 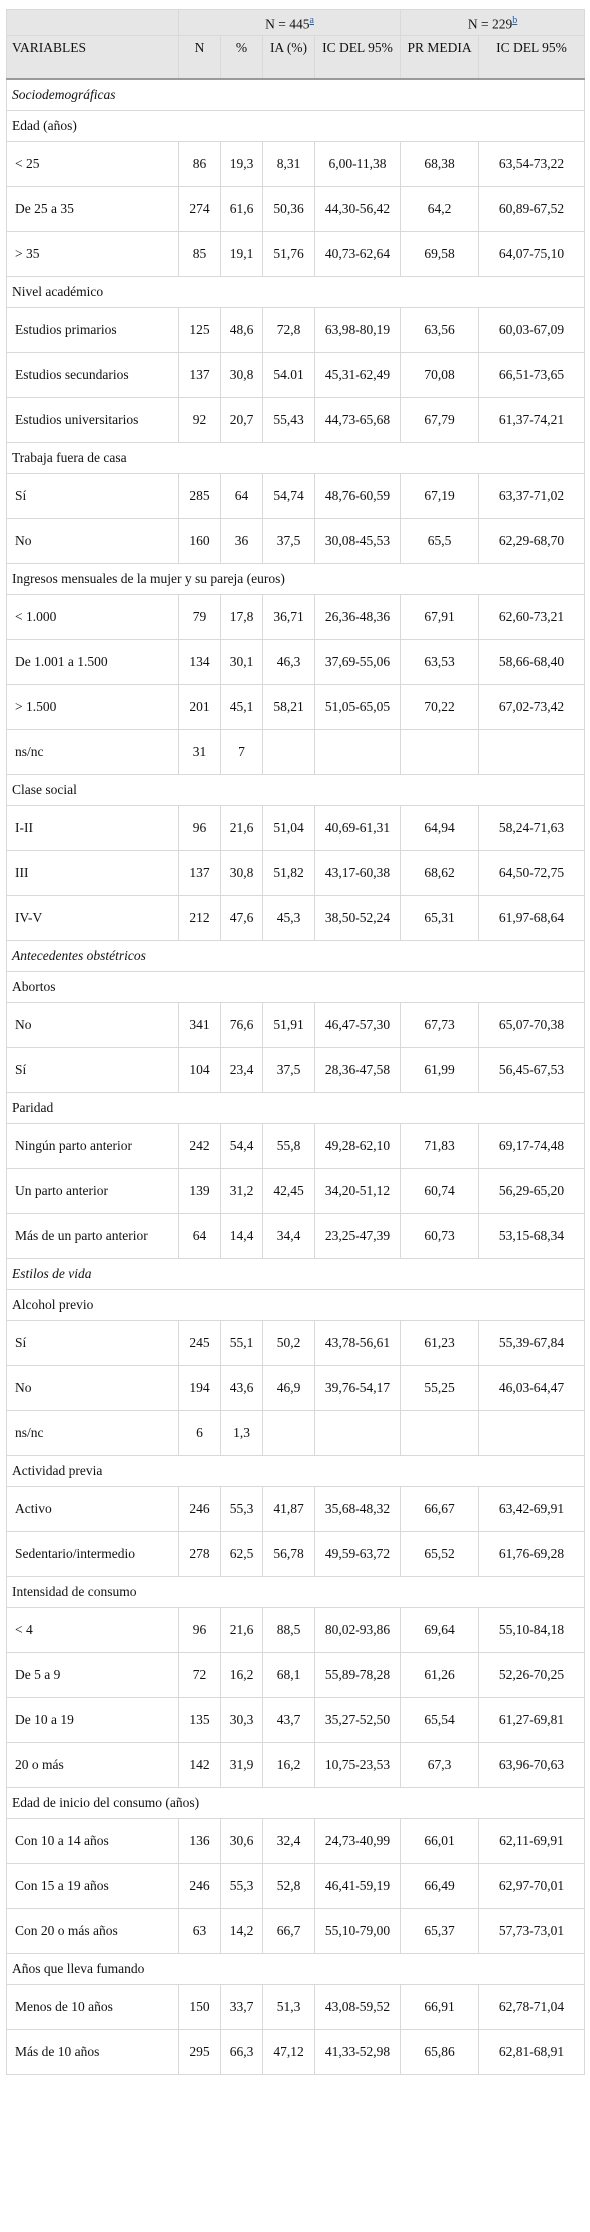 I want to click on row-variable: 20 o más, so click(x=92, y=1764).